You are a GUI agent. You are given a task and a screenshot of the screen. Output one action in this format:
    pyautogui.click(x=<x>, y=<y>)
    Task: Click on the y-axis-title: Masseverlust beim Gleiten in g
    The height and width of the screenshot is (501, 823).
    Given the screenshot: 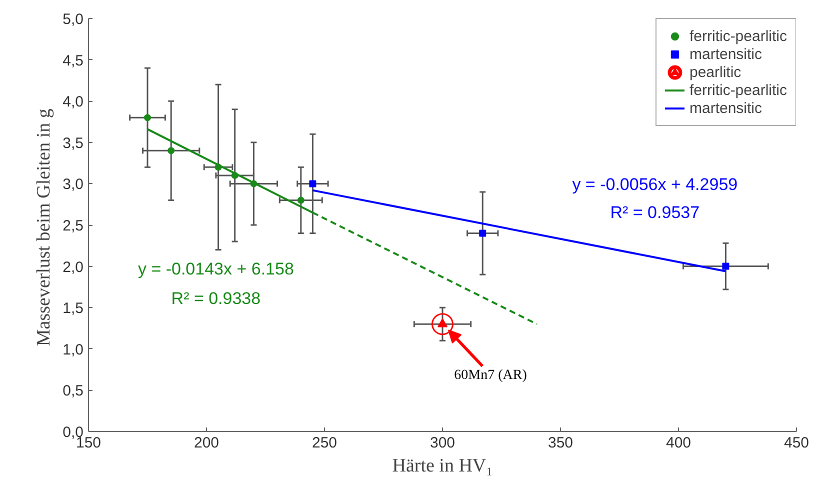 What is the action you would take?
    pyautogui.click(x=44, y=227)
    